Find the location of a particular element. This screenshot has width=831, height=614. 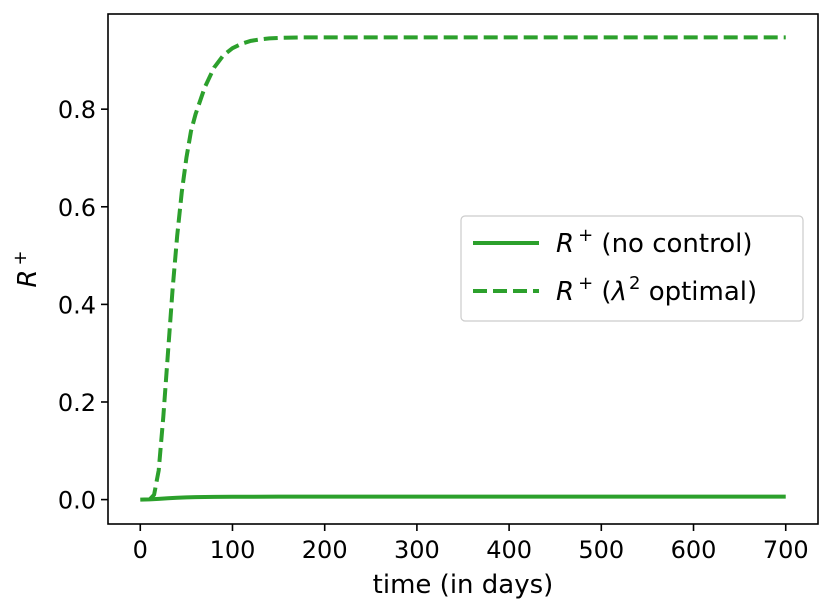

legend-box is located at coordinates (632, 268).